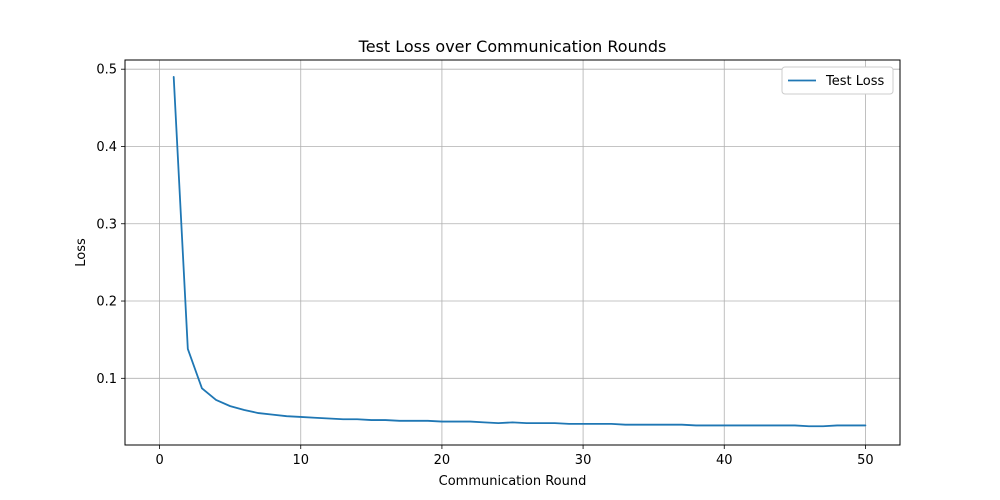  I want to click on x-tick-label: 50, so click(865, 460).